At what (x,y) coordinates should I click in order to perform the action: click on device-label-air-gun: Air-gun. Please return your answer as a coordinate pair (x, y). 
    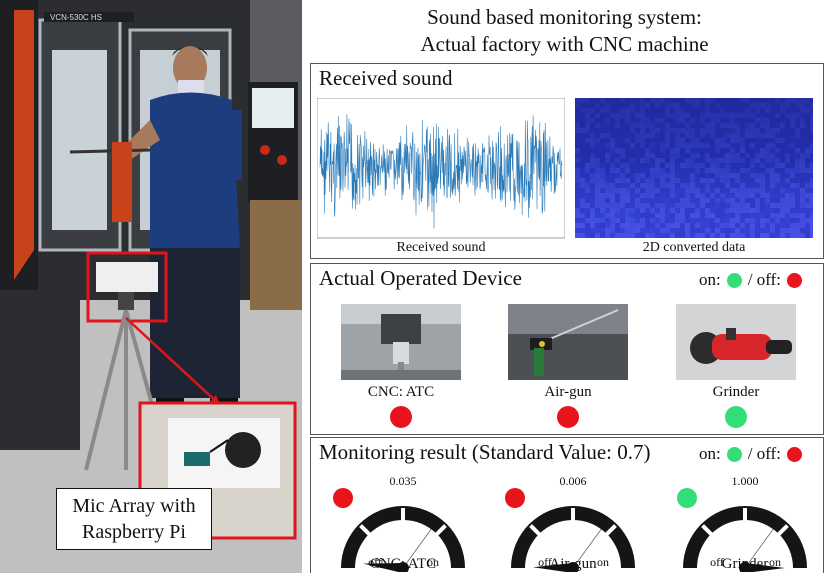
    Looking at the image, I should click on (568, 392).